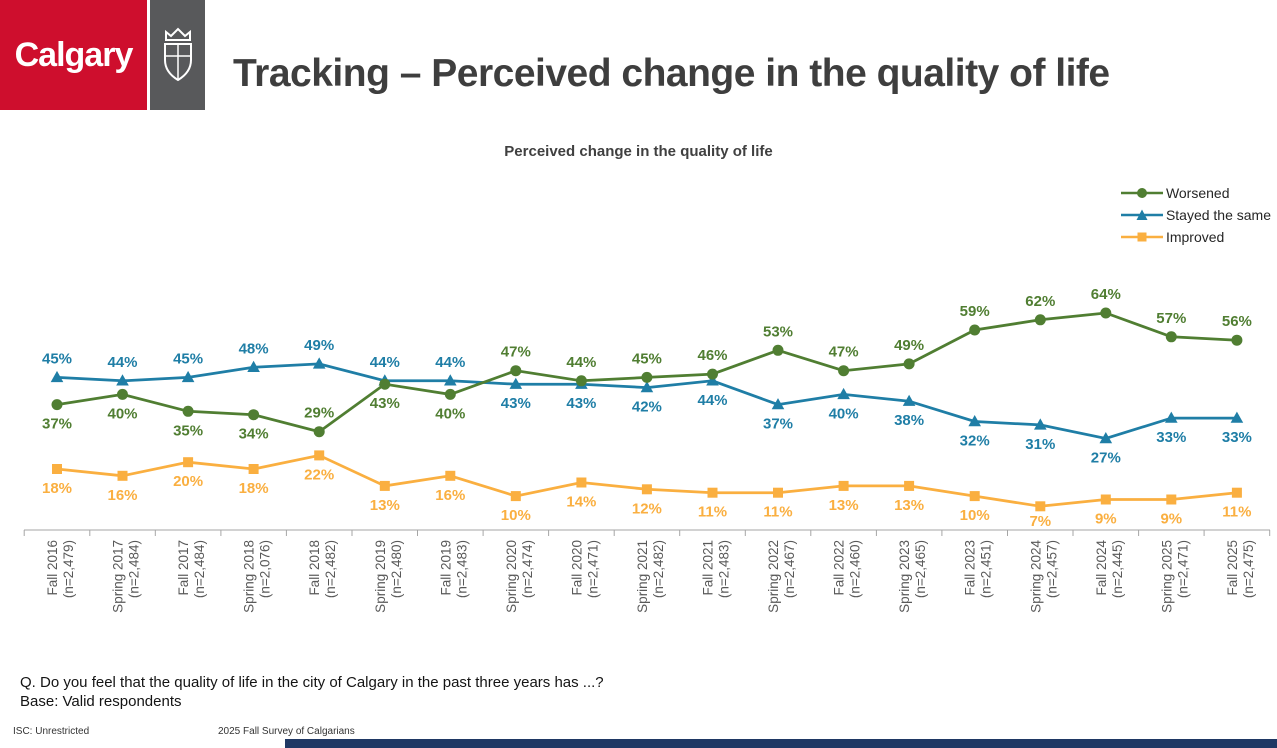 The image size is (1277, 748). What do you see at coordinates (257, 576) in the screenshot?
I see `x-axis-label: Spring 2018(n=2,076)` at bounding box center [257, 576].